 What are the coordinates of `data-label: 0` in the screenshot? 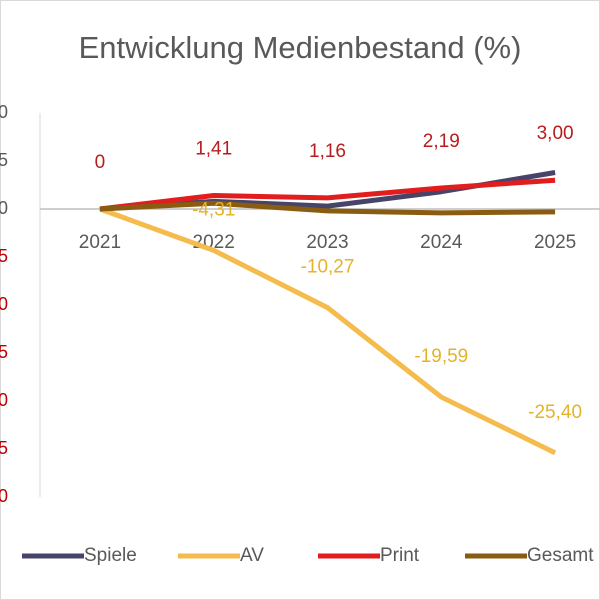 It's located at (100, 162).